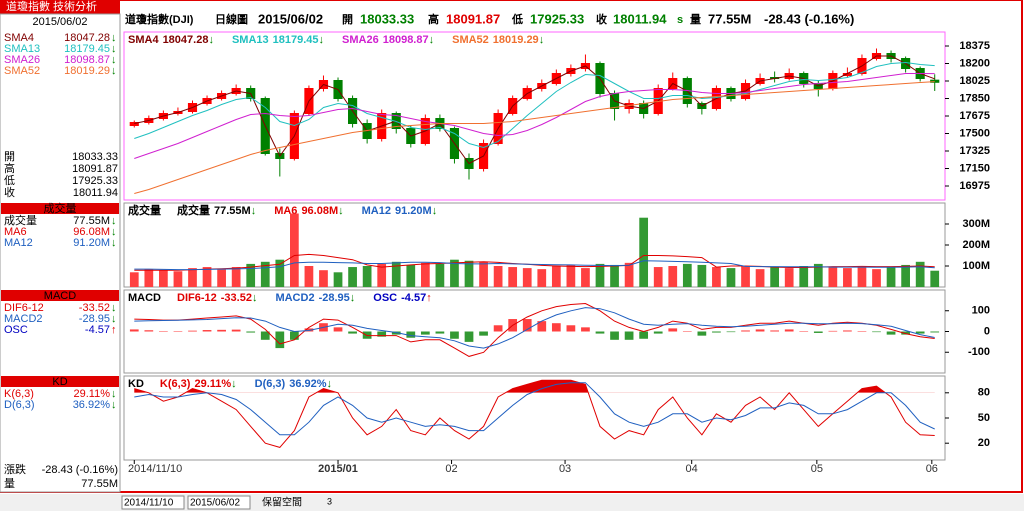 The height and width of the screenshot is (516, 1024). Describe the element at coordinates (91, 232) in the screenshot. I see `side-series-latest: 96.08M` at that location.